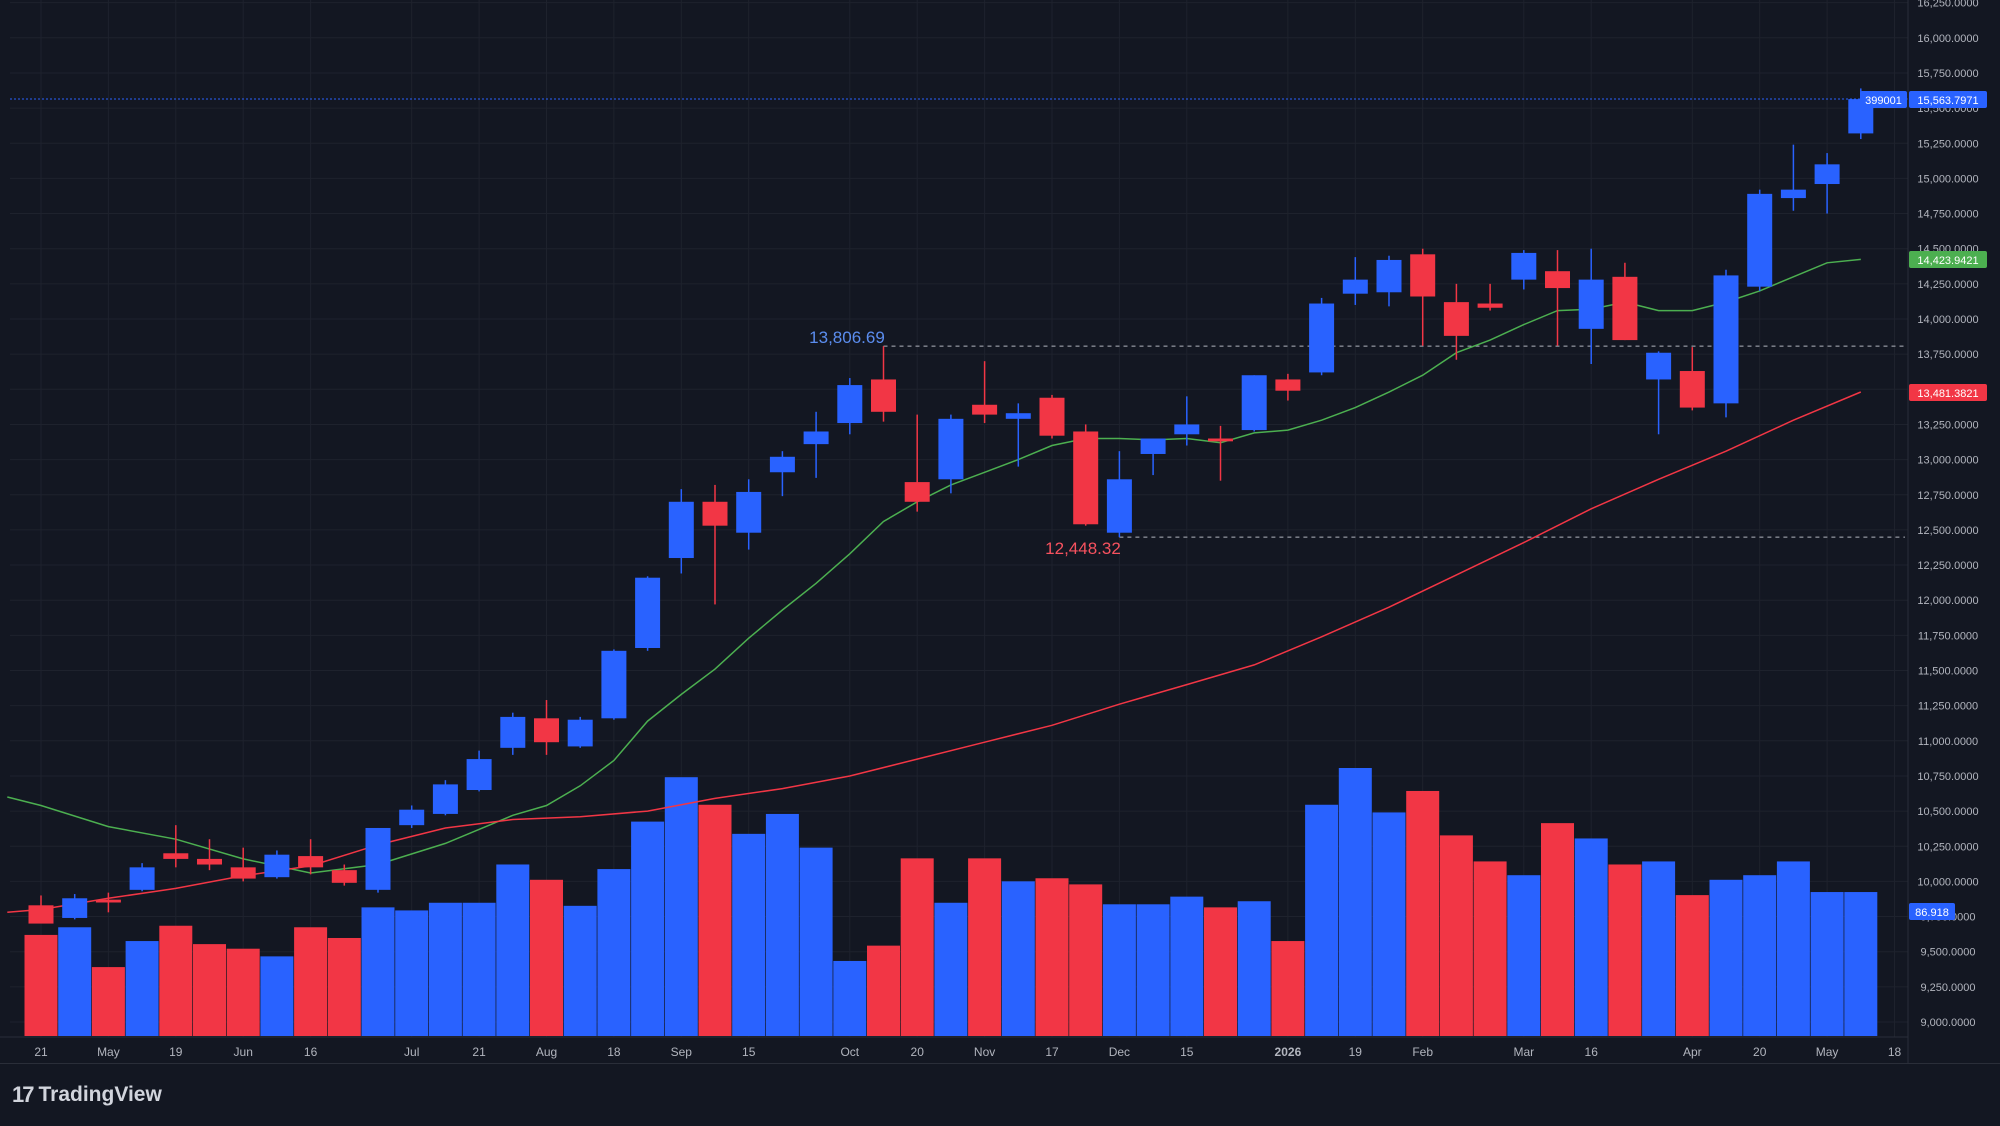 This screenshot has height=1126, width=2000. I want to click on time-tick-label: 19, so click(176, 1052).